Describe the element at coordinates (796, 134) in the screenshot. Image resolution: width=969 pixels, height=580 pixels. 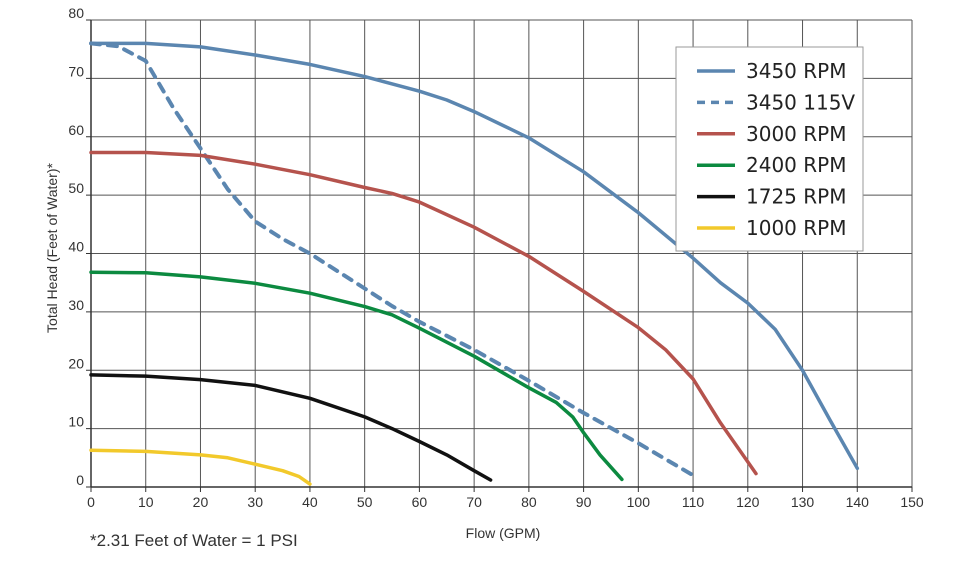
I see `legend-label: 3000 RPM` at that location.